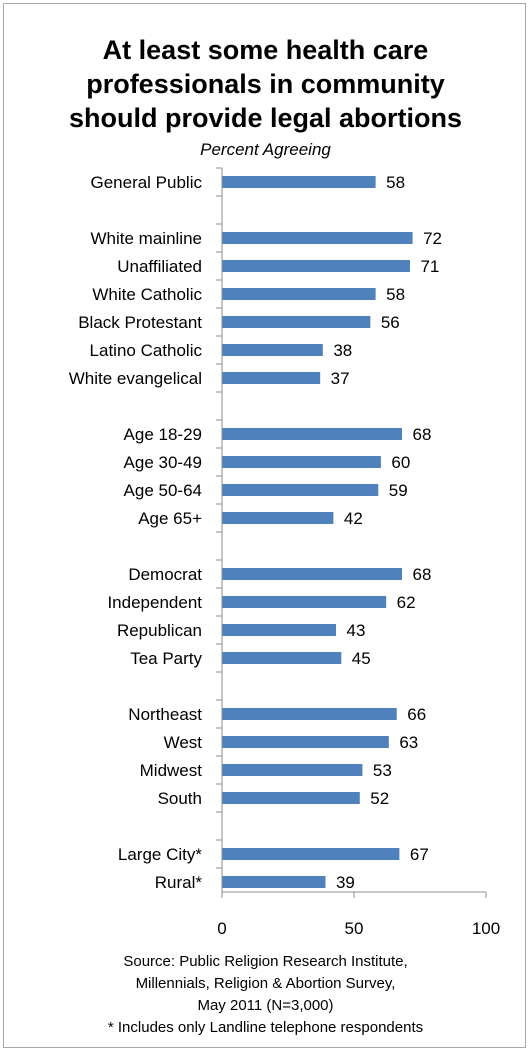  What do you see at coordinates (135, 378) in the screenshot?
I see `category-label: White evangelical` at bounding box center [135, 378].